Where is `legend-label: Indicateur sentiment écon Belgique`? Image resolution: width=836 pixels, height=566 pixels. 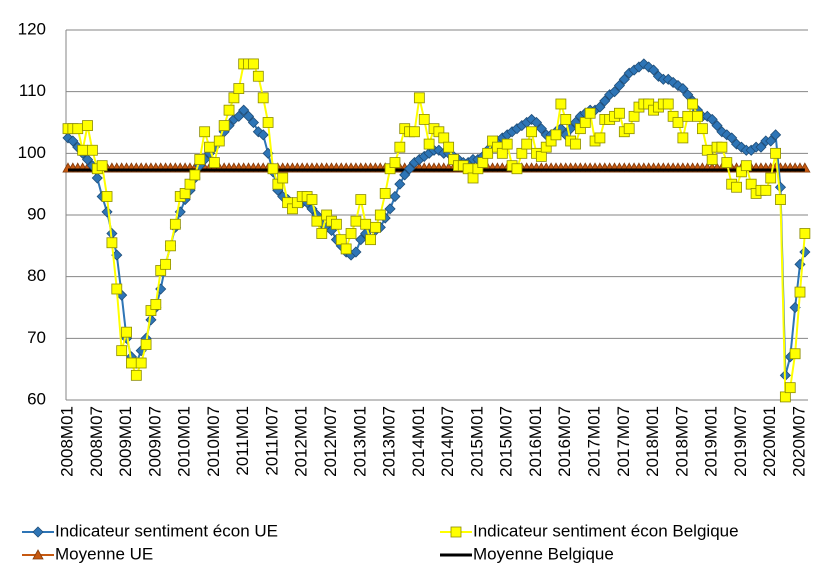 legend-label: Indicateur sentiment écon Belgique is located at coordinates (606, 530).